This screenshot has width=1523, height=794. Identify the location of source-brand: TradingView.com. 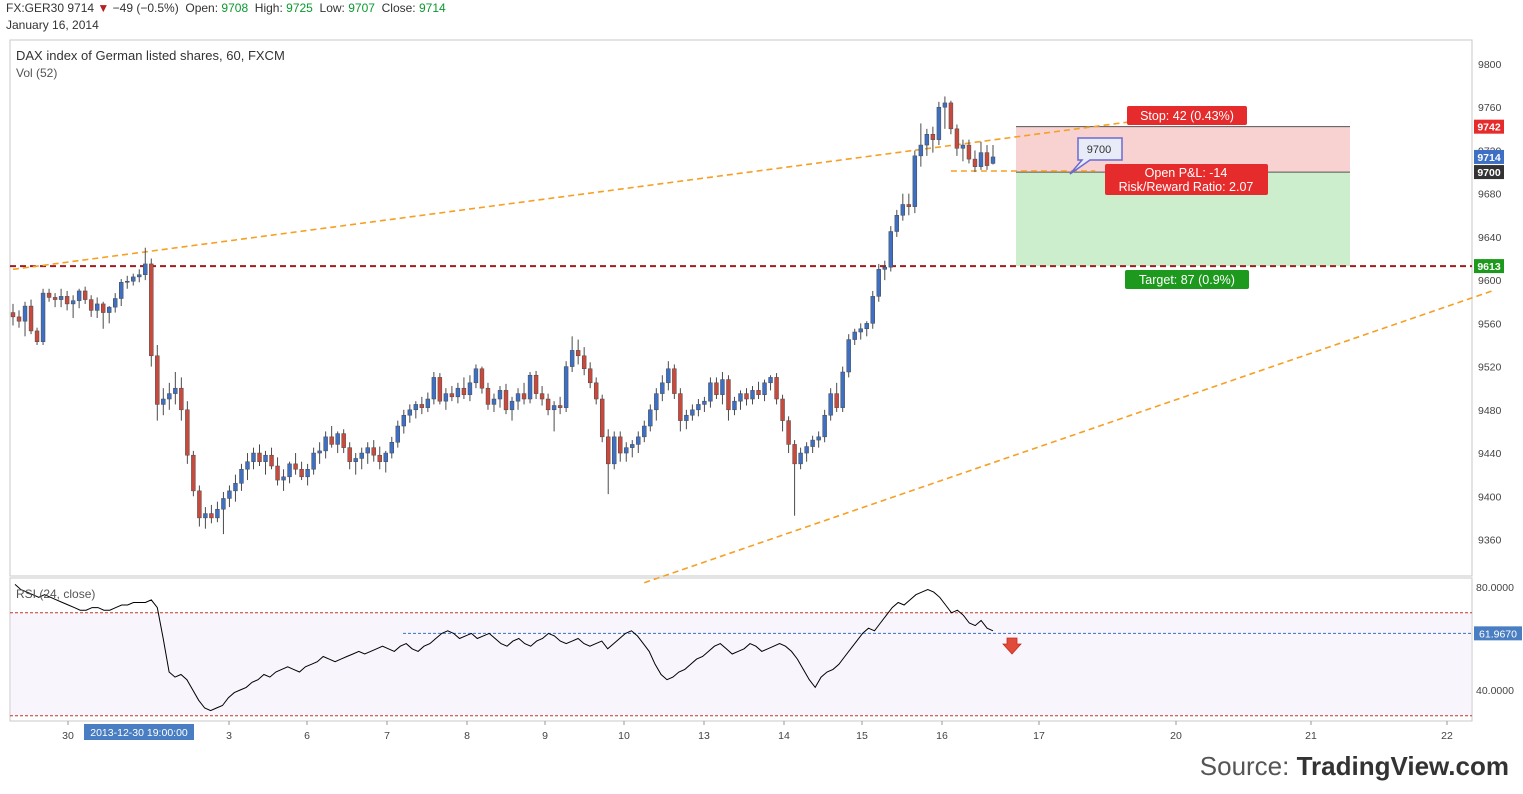
(1402, 766).